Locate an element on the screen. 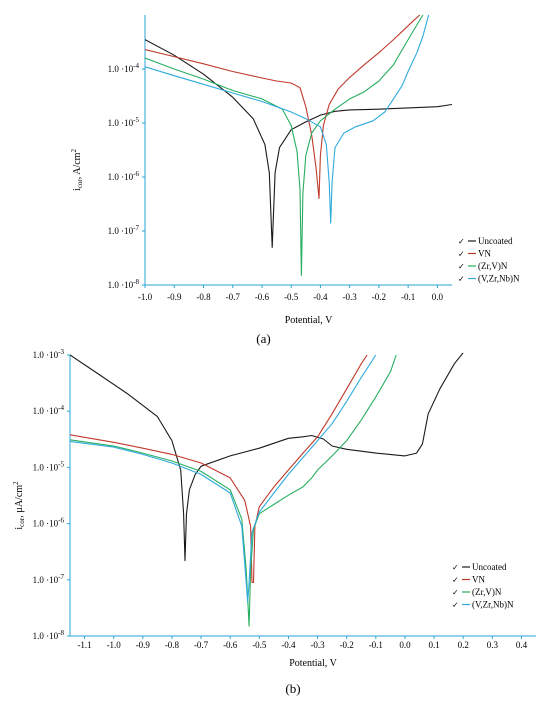 This screenshot has height=707, width=550. x-tick-label: -1.1 is located at coordinates (84, 645).